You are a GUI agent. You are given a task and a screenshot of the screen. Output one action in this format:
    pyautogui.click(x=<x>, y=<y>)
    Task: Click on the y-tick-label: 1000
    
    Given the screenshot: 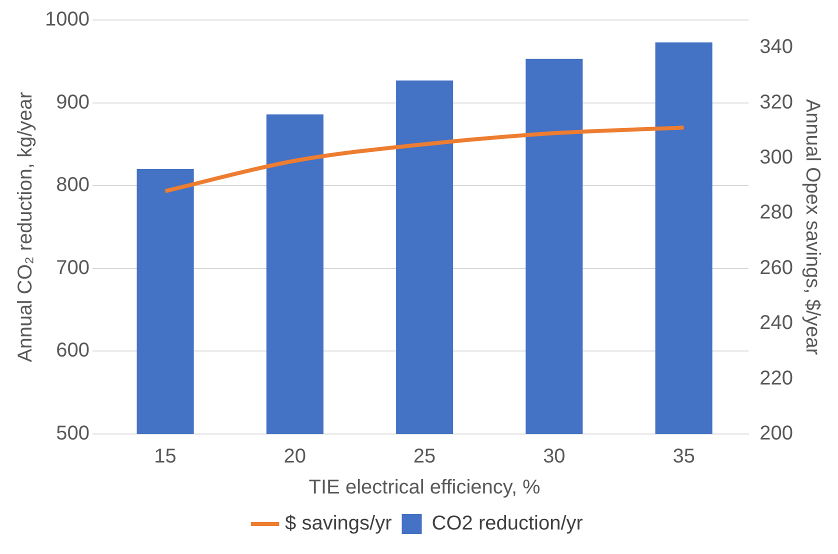 What is the action you would take?
    pyautogui.click(x=67, y=19)
    